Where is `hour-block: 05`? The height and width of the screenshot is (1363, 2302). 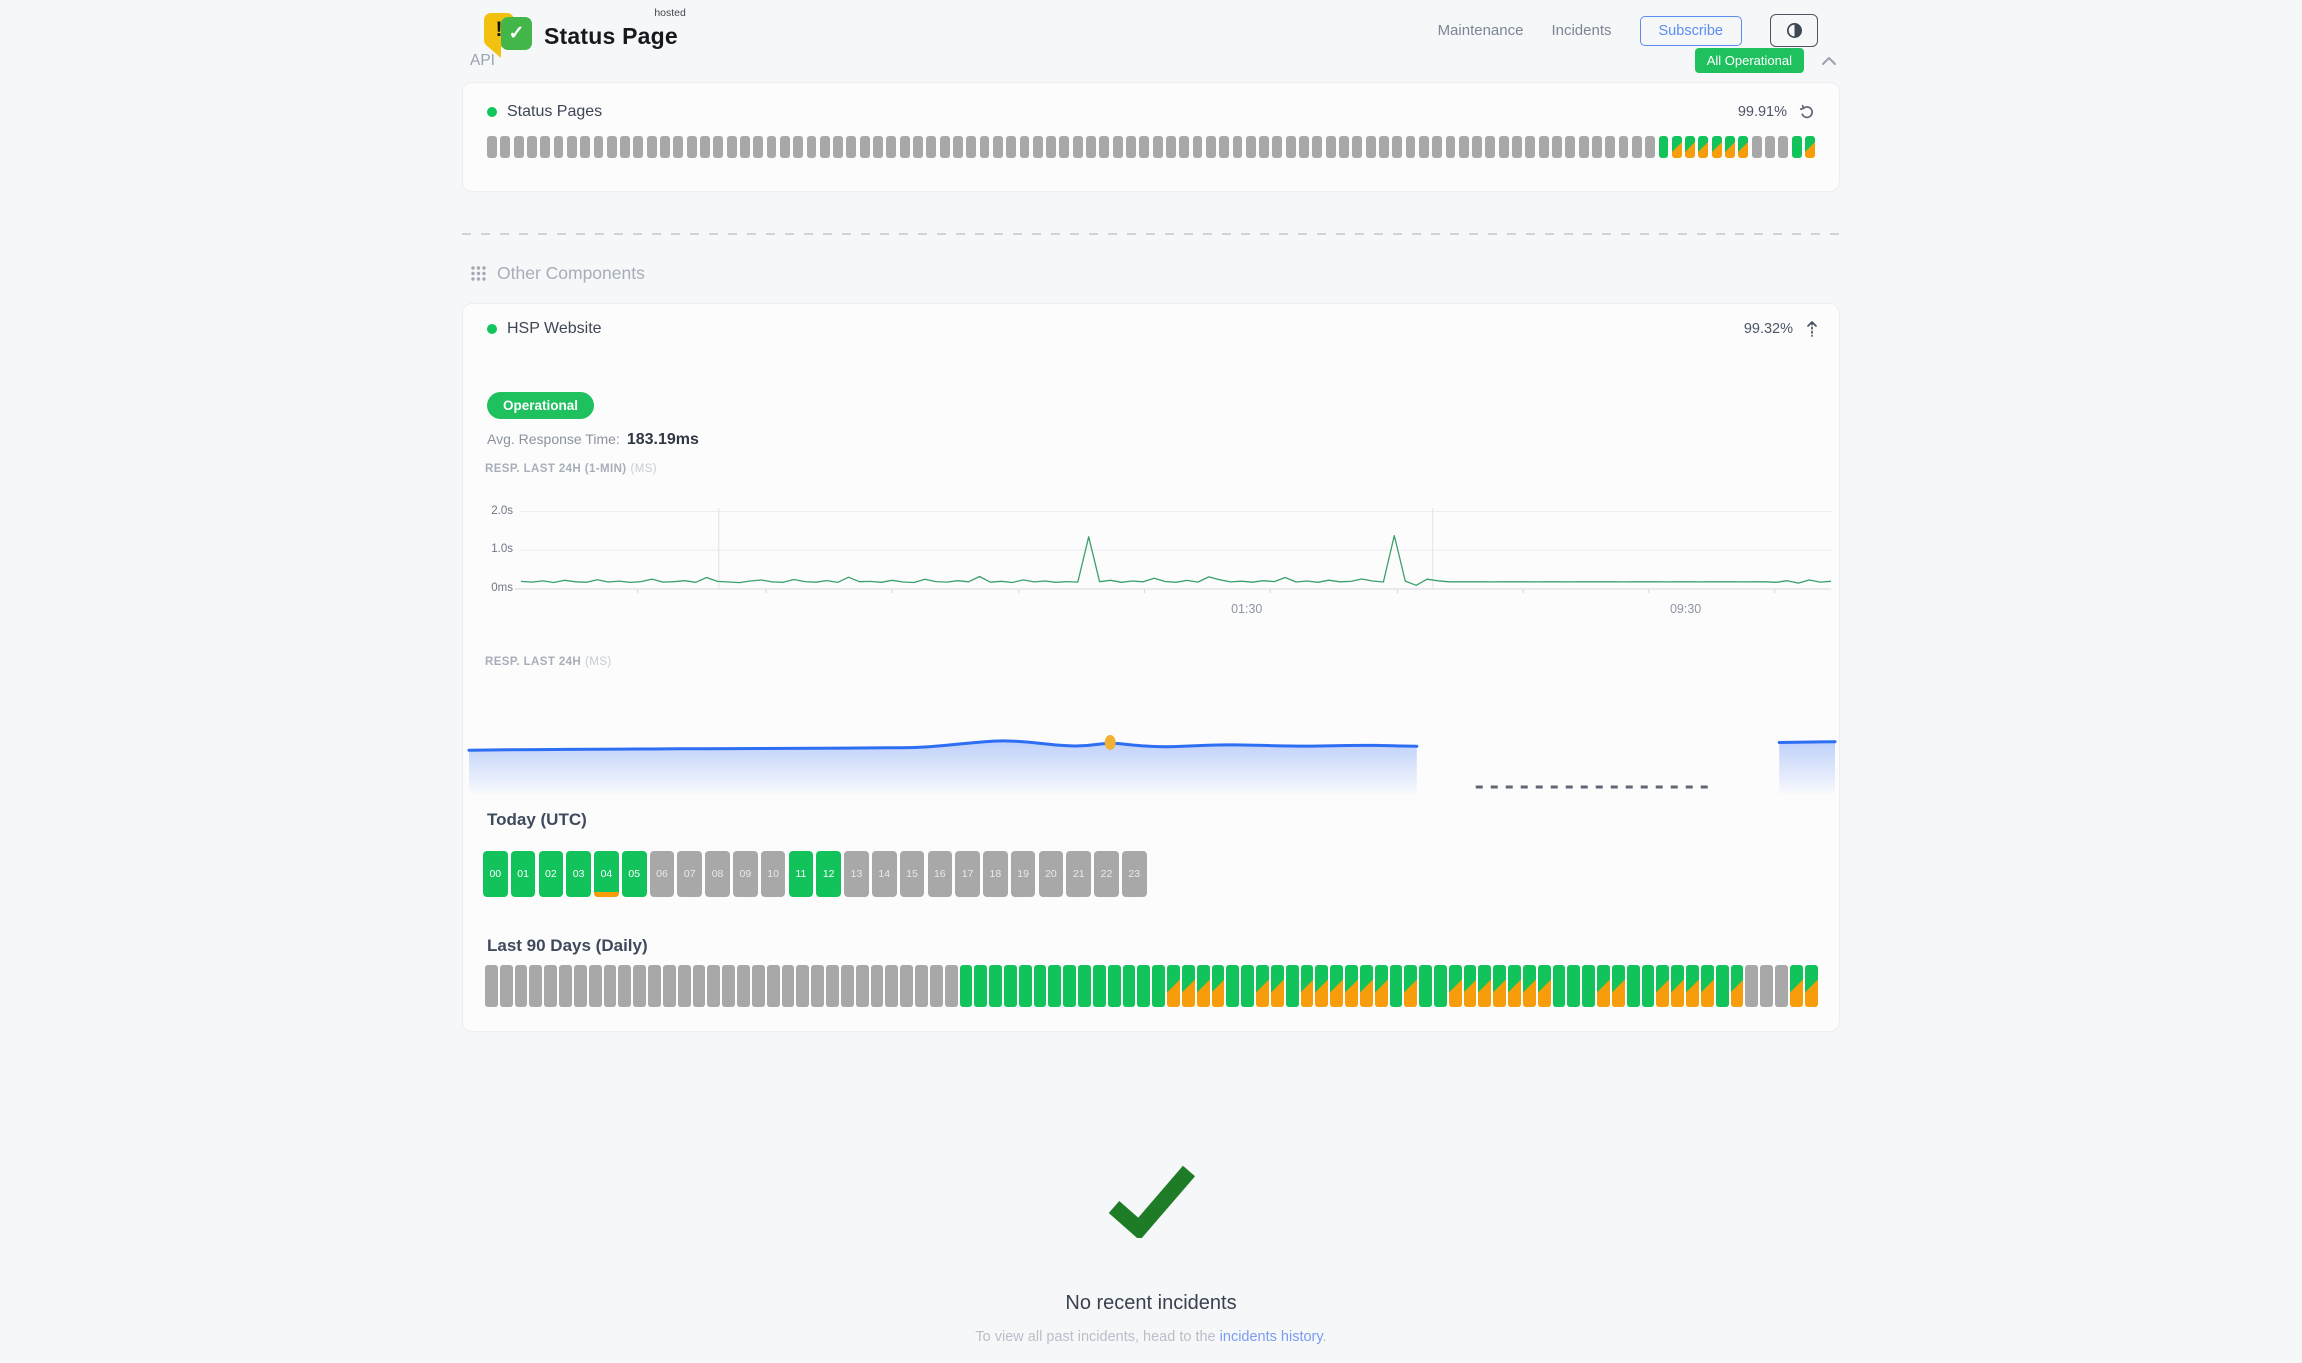
hour-block: 05 is located at coordinates (634, 874).